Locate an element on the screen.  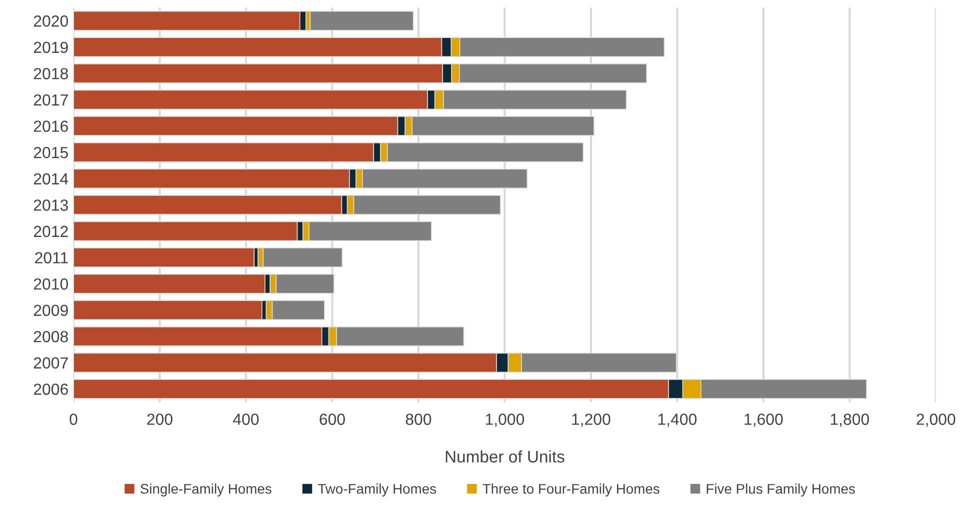
legend-label: Five Plus Family Homes is located at coordinates (780, 490).